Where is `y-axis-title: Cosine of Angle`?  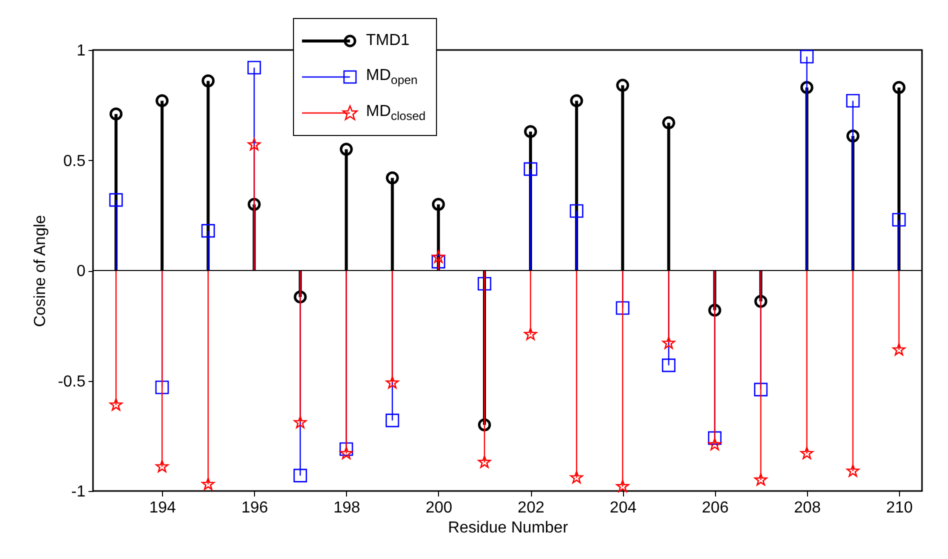 y-axis-title: Cosine of Angle is located at coordinates (40, 271).